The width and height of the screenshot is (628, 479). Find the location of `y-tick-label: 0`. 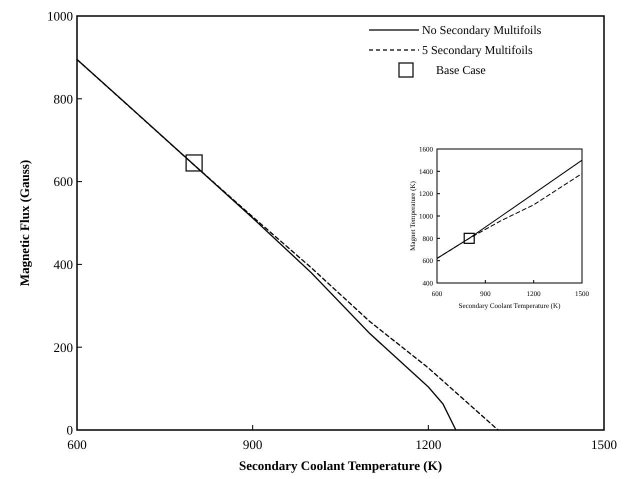

y-tick-label: 0 is located at coordinates (69, 430).